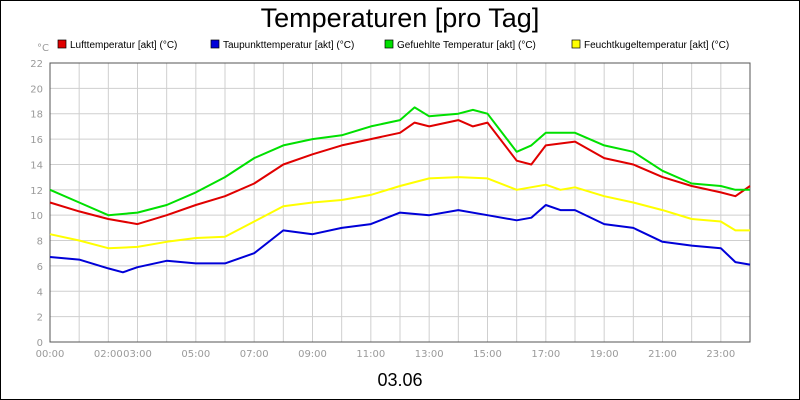 The image size is (800, 400). I want to click on y-axis-unit: °C, so click(43, 48).